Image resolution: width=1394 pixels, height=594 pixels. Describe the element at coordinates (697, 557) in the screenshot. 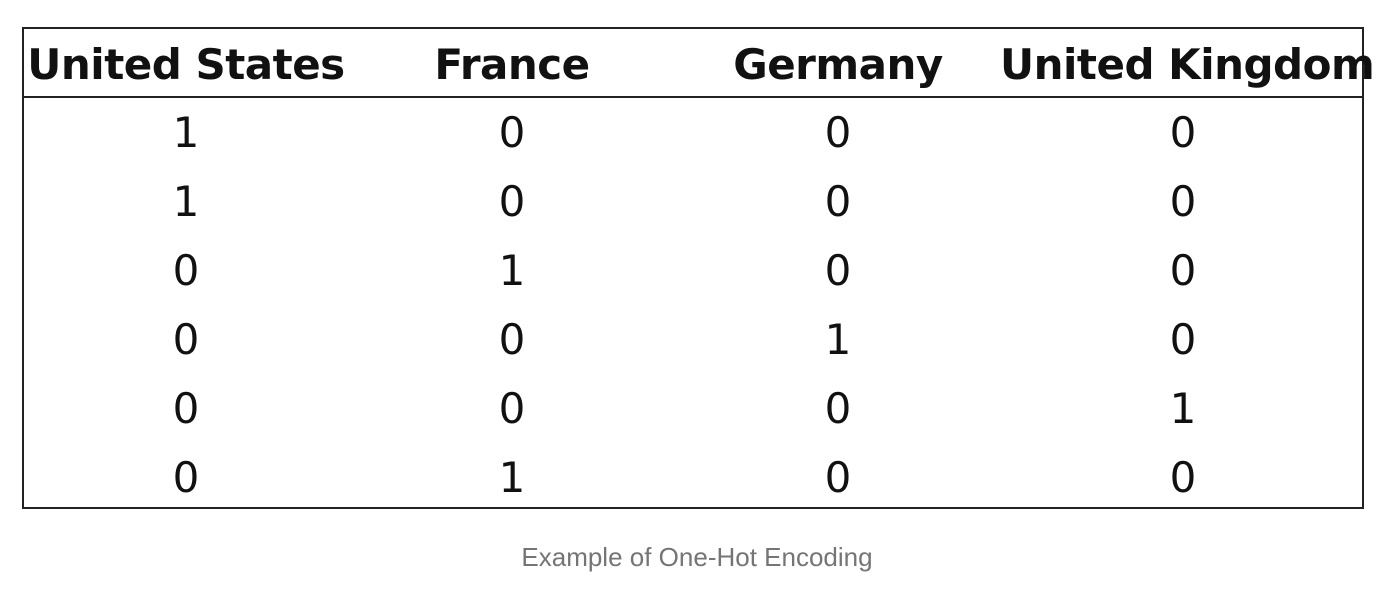

I see `figure-caption: Example of One-Hot Encoding` at that location.